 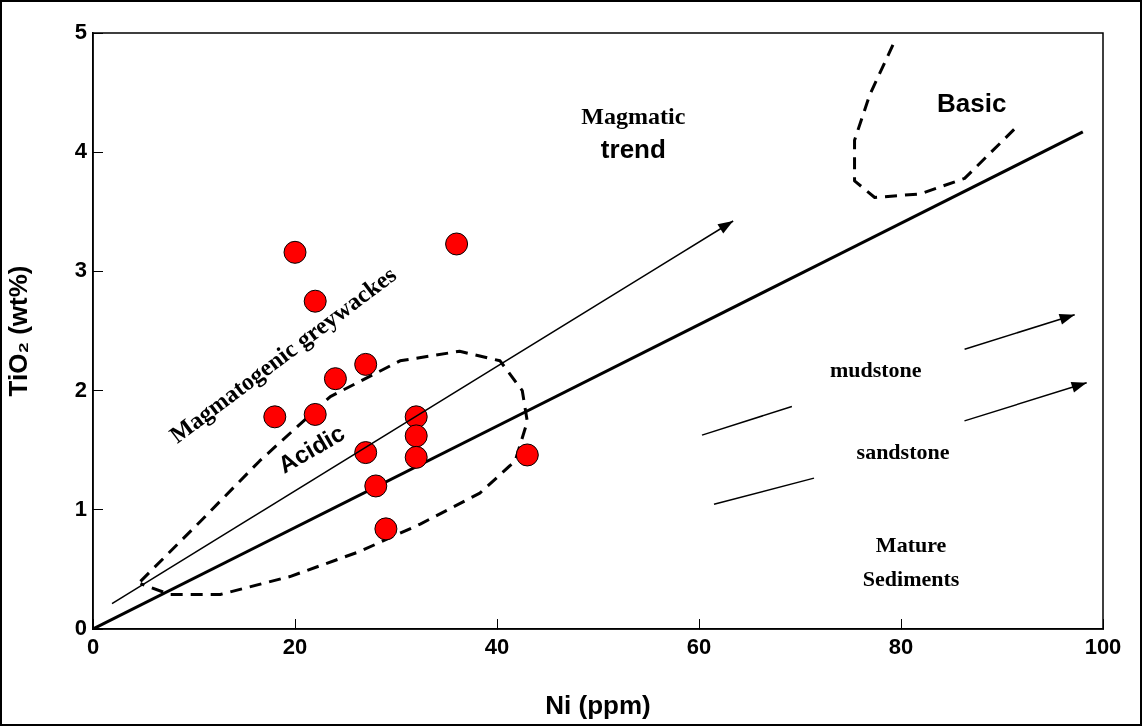 I want to click on y-tick-label: 3, so click(x=80, y=270).